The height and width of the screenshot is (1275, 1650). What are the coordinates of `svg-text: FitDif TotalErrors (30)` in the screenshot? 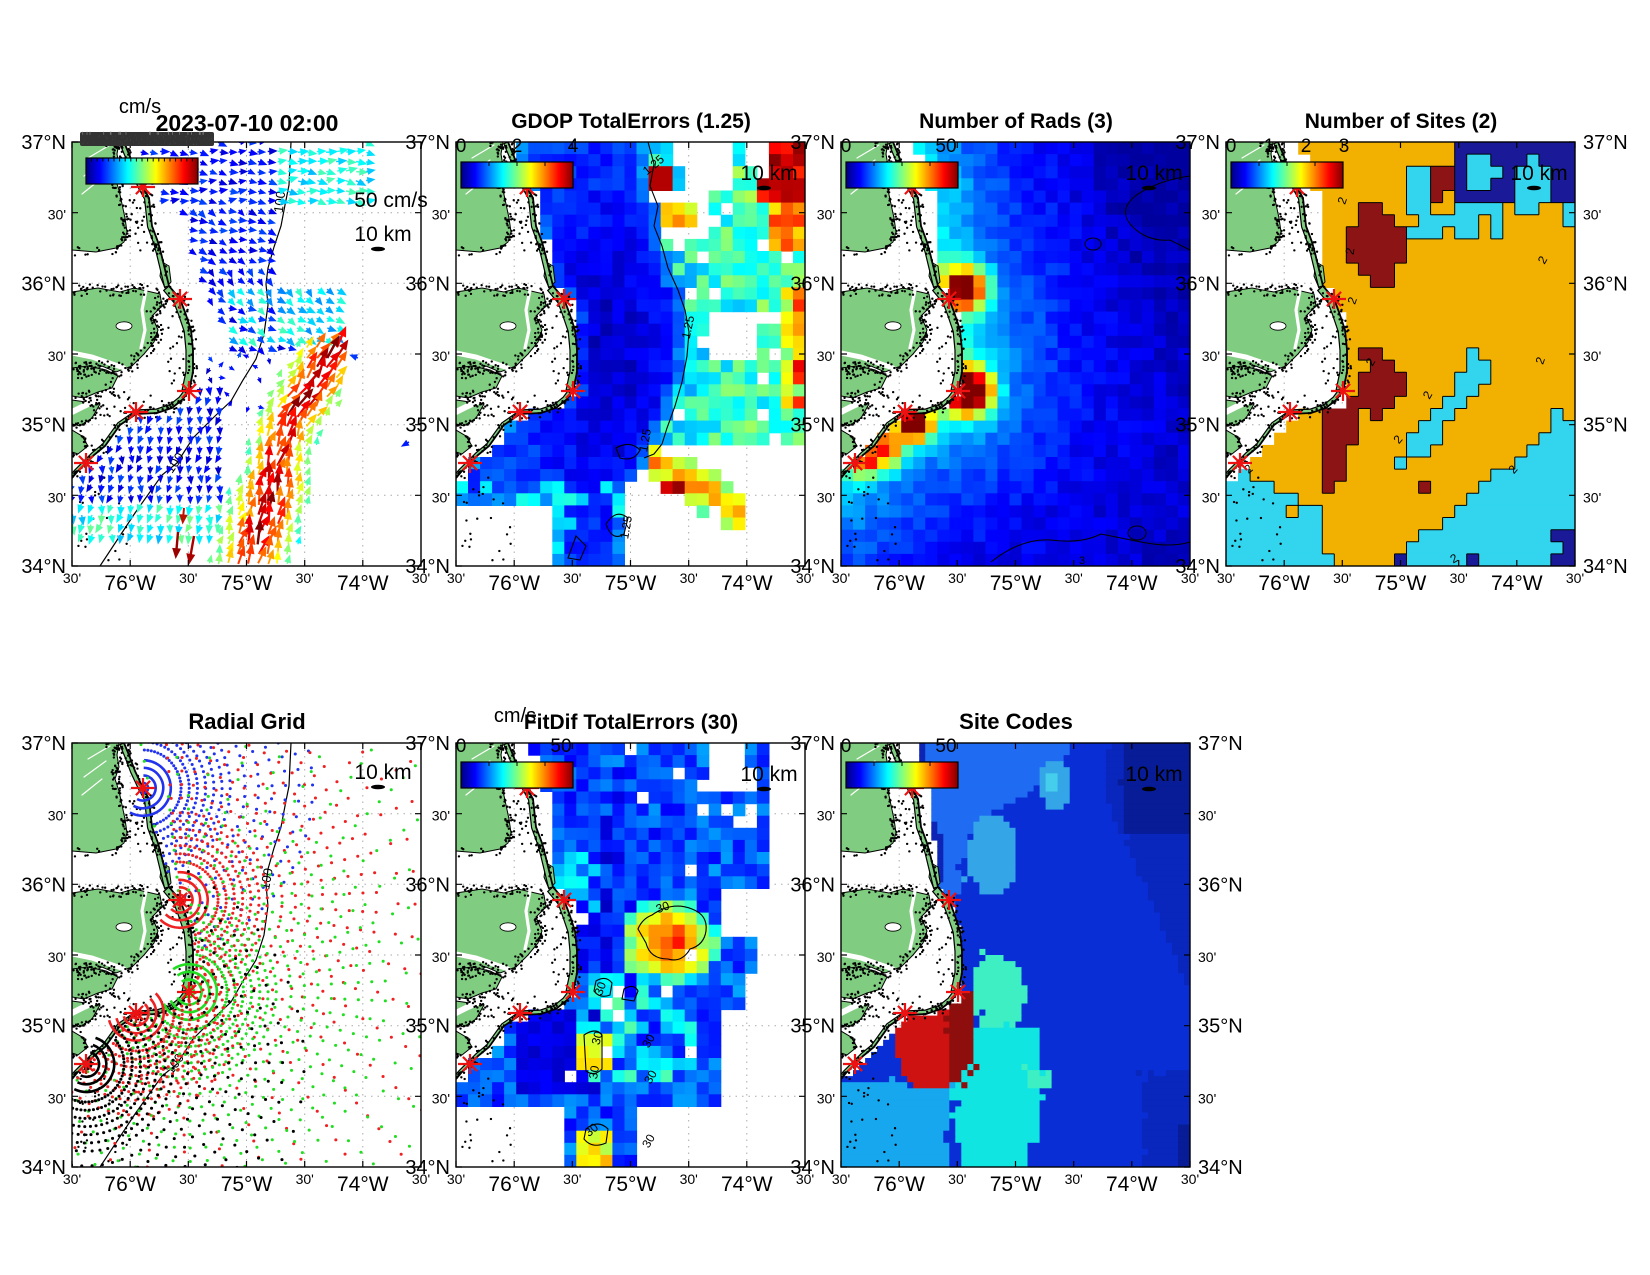 It's located at (631, 722).